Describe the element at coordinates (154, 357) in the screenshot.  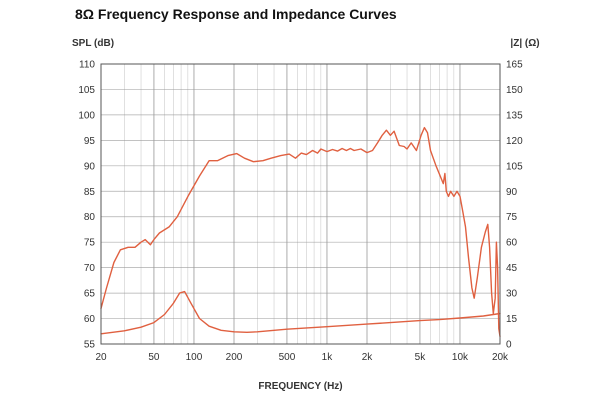
I see `x-tick-label: 50` at that location.